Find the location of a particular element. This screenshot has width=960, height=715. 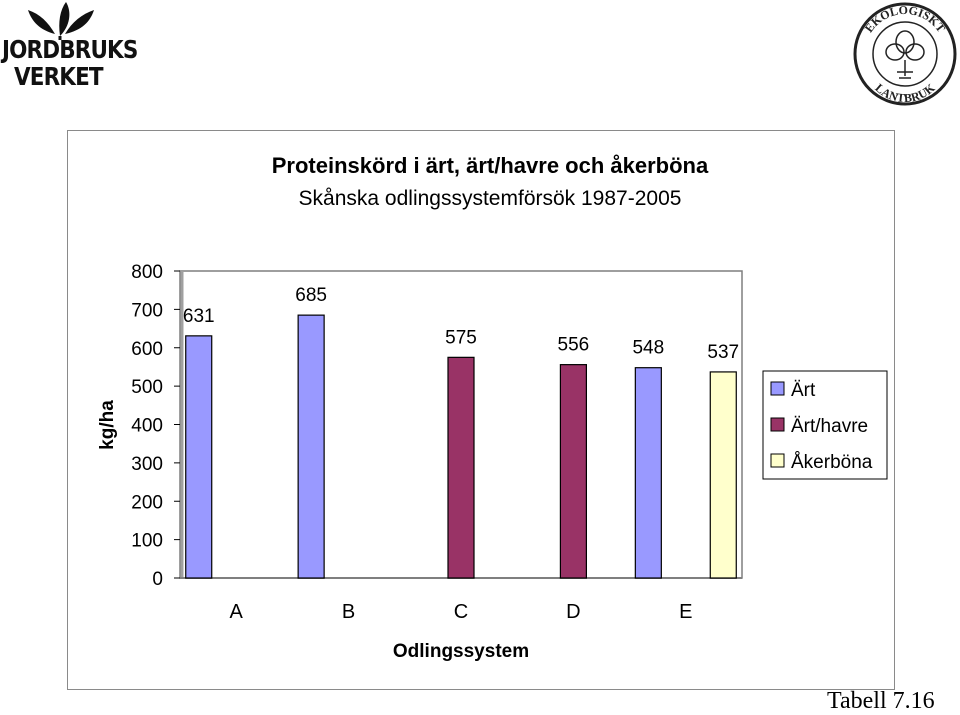

leaf-icon is located at coordinates (61, 21).